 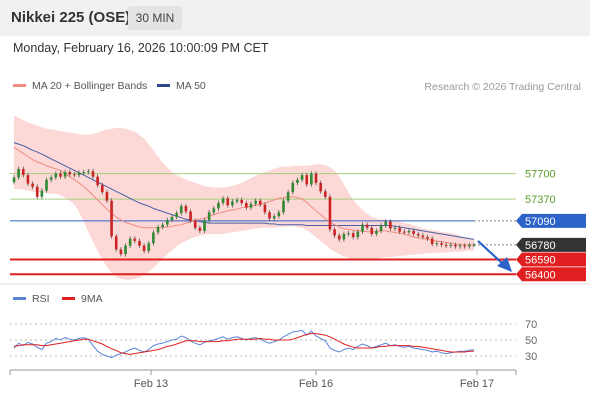 I want to click on rsi-ma-line, so click(x=243, y=344).